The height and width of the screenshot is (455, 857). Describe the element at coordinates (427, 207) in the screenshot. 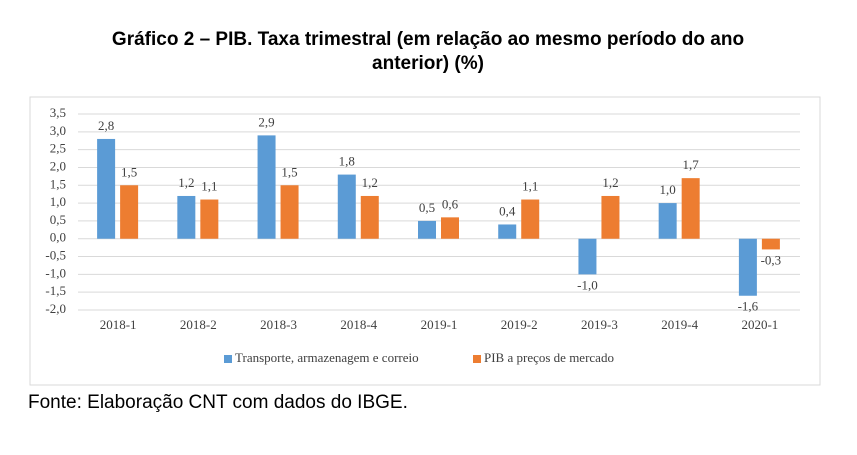

I see `data-label: 0,5` at that location.